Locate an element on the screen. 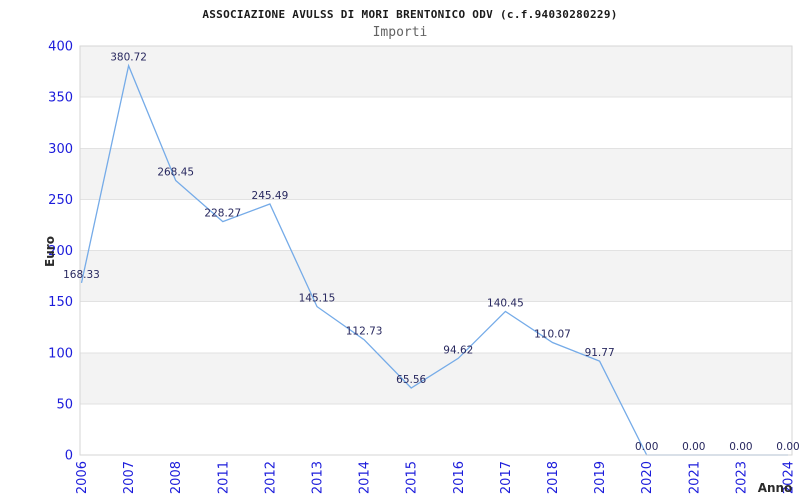 The height and width of the screenshot is (500, 800). x-tick-label: 2017 is located at coordinates (506, 477).